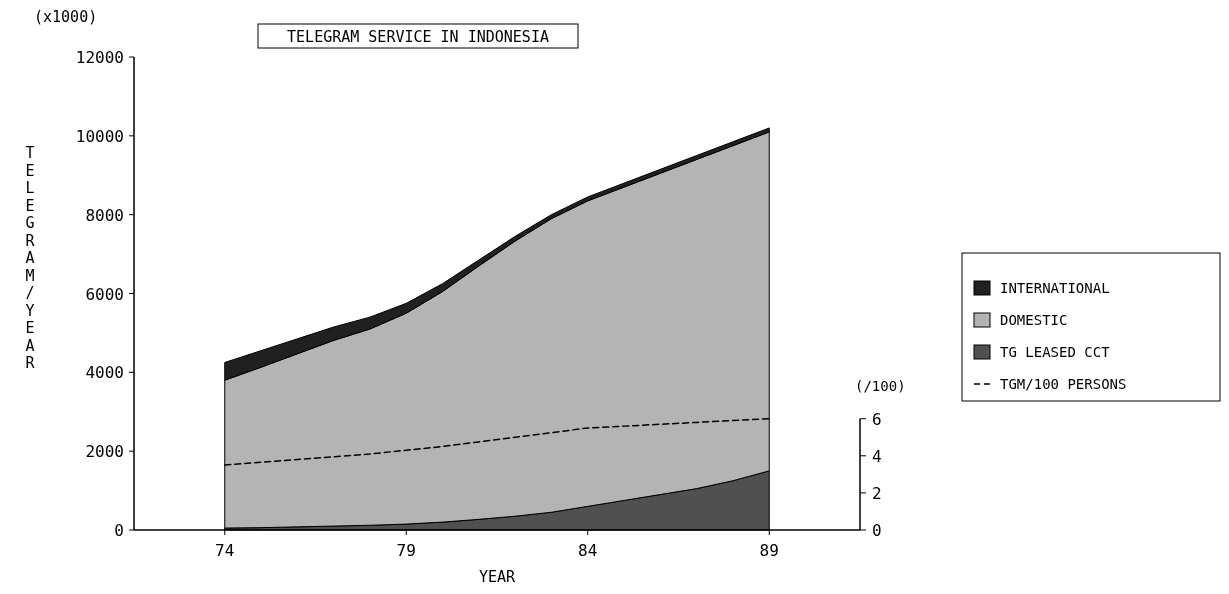  Describe the element at coordinates (119, 530) in the screenshot. I see `y-tick-label: 0` at that location.